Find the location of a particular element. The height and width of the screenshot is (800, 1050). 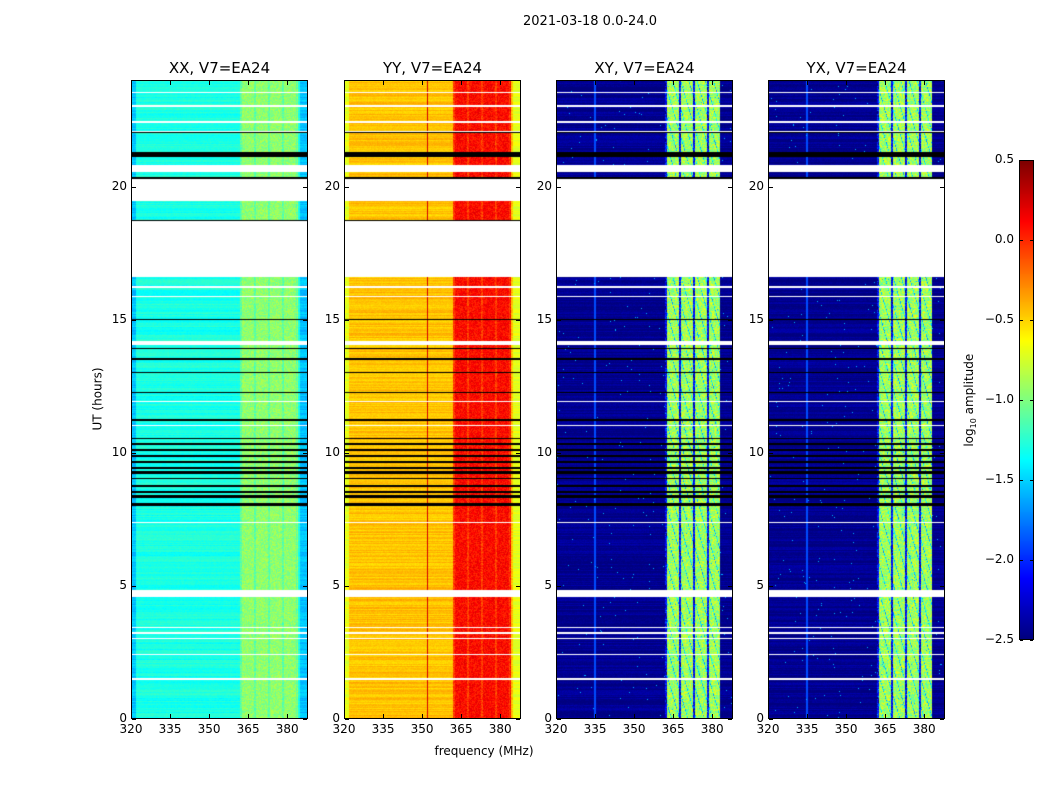

figure-title: 2021-03-18 0.0-24.0 is located at coordinates (590, 21).